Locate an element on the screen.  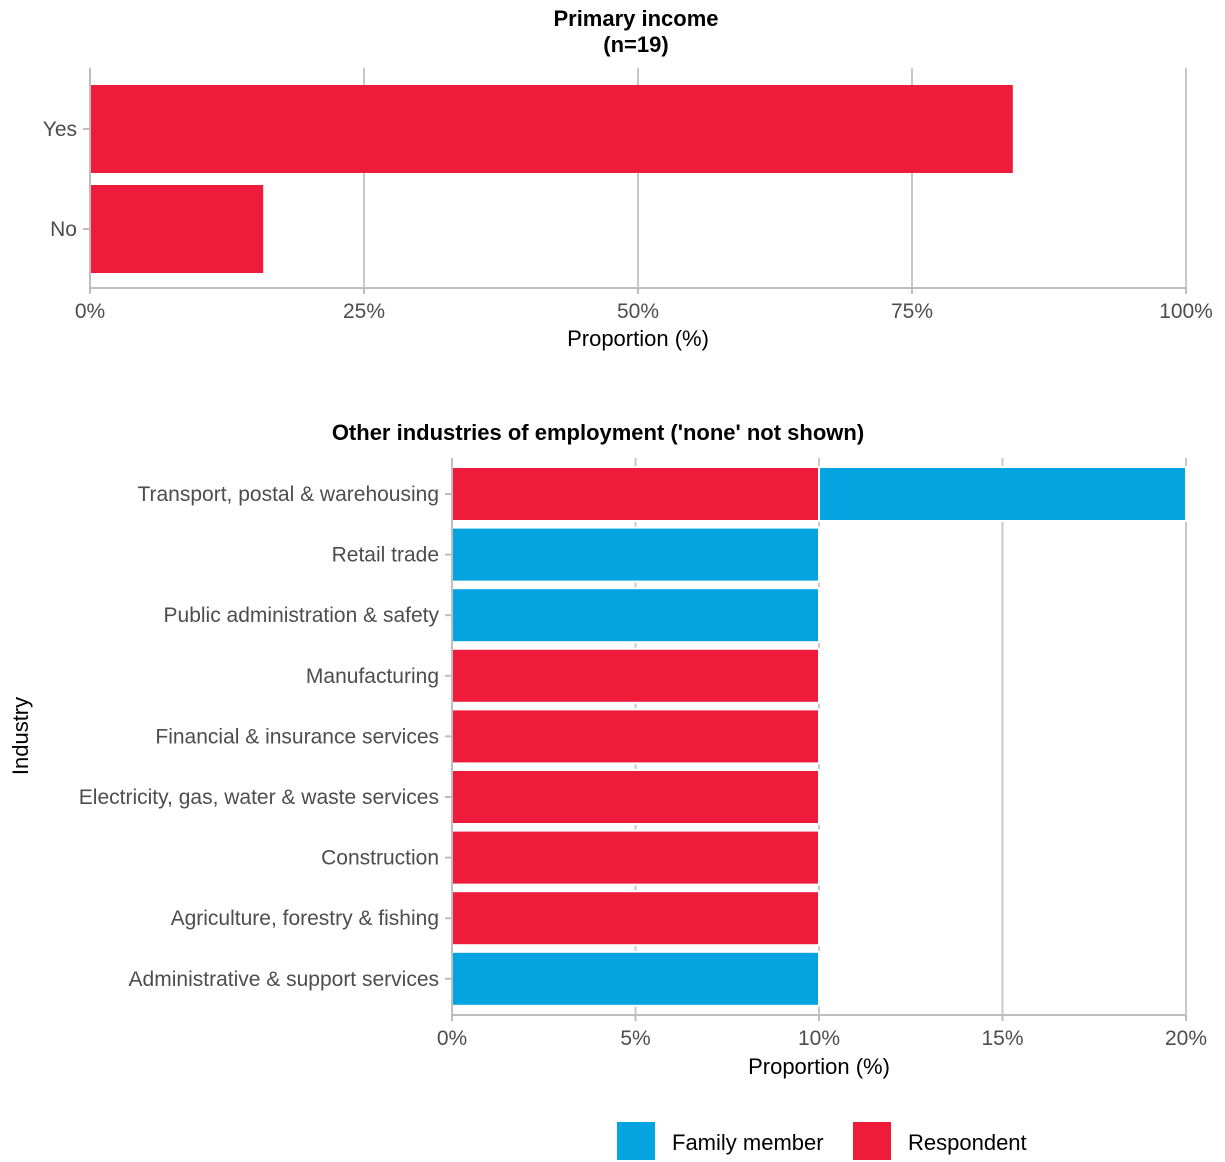
x-tick-label: 25% is located at coordinates (364, 311).